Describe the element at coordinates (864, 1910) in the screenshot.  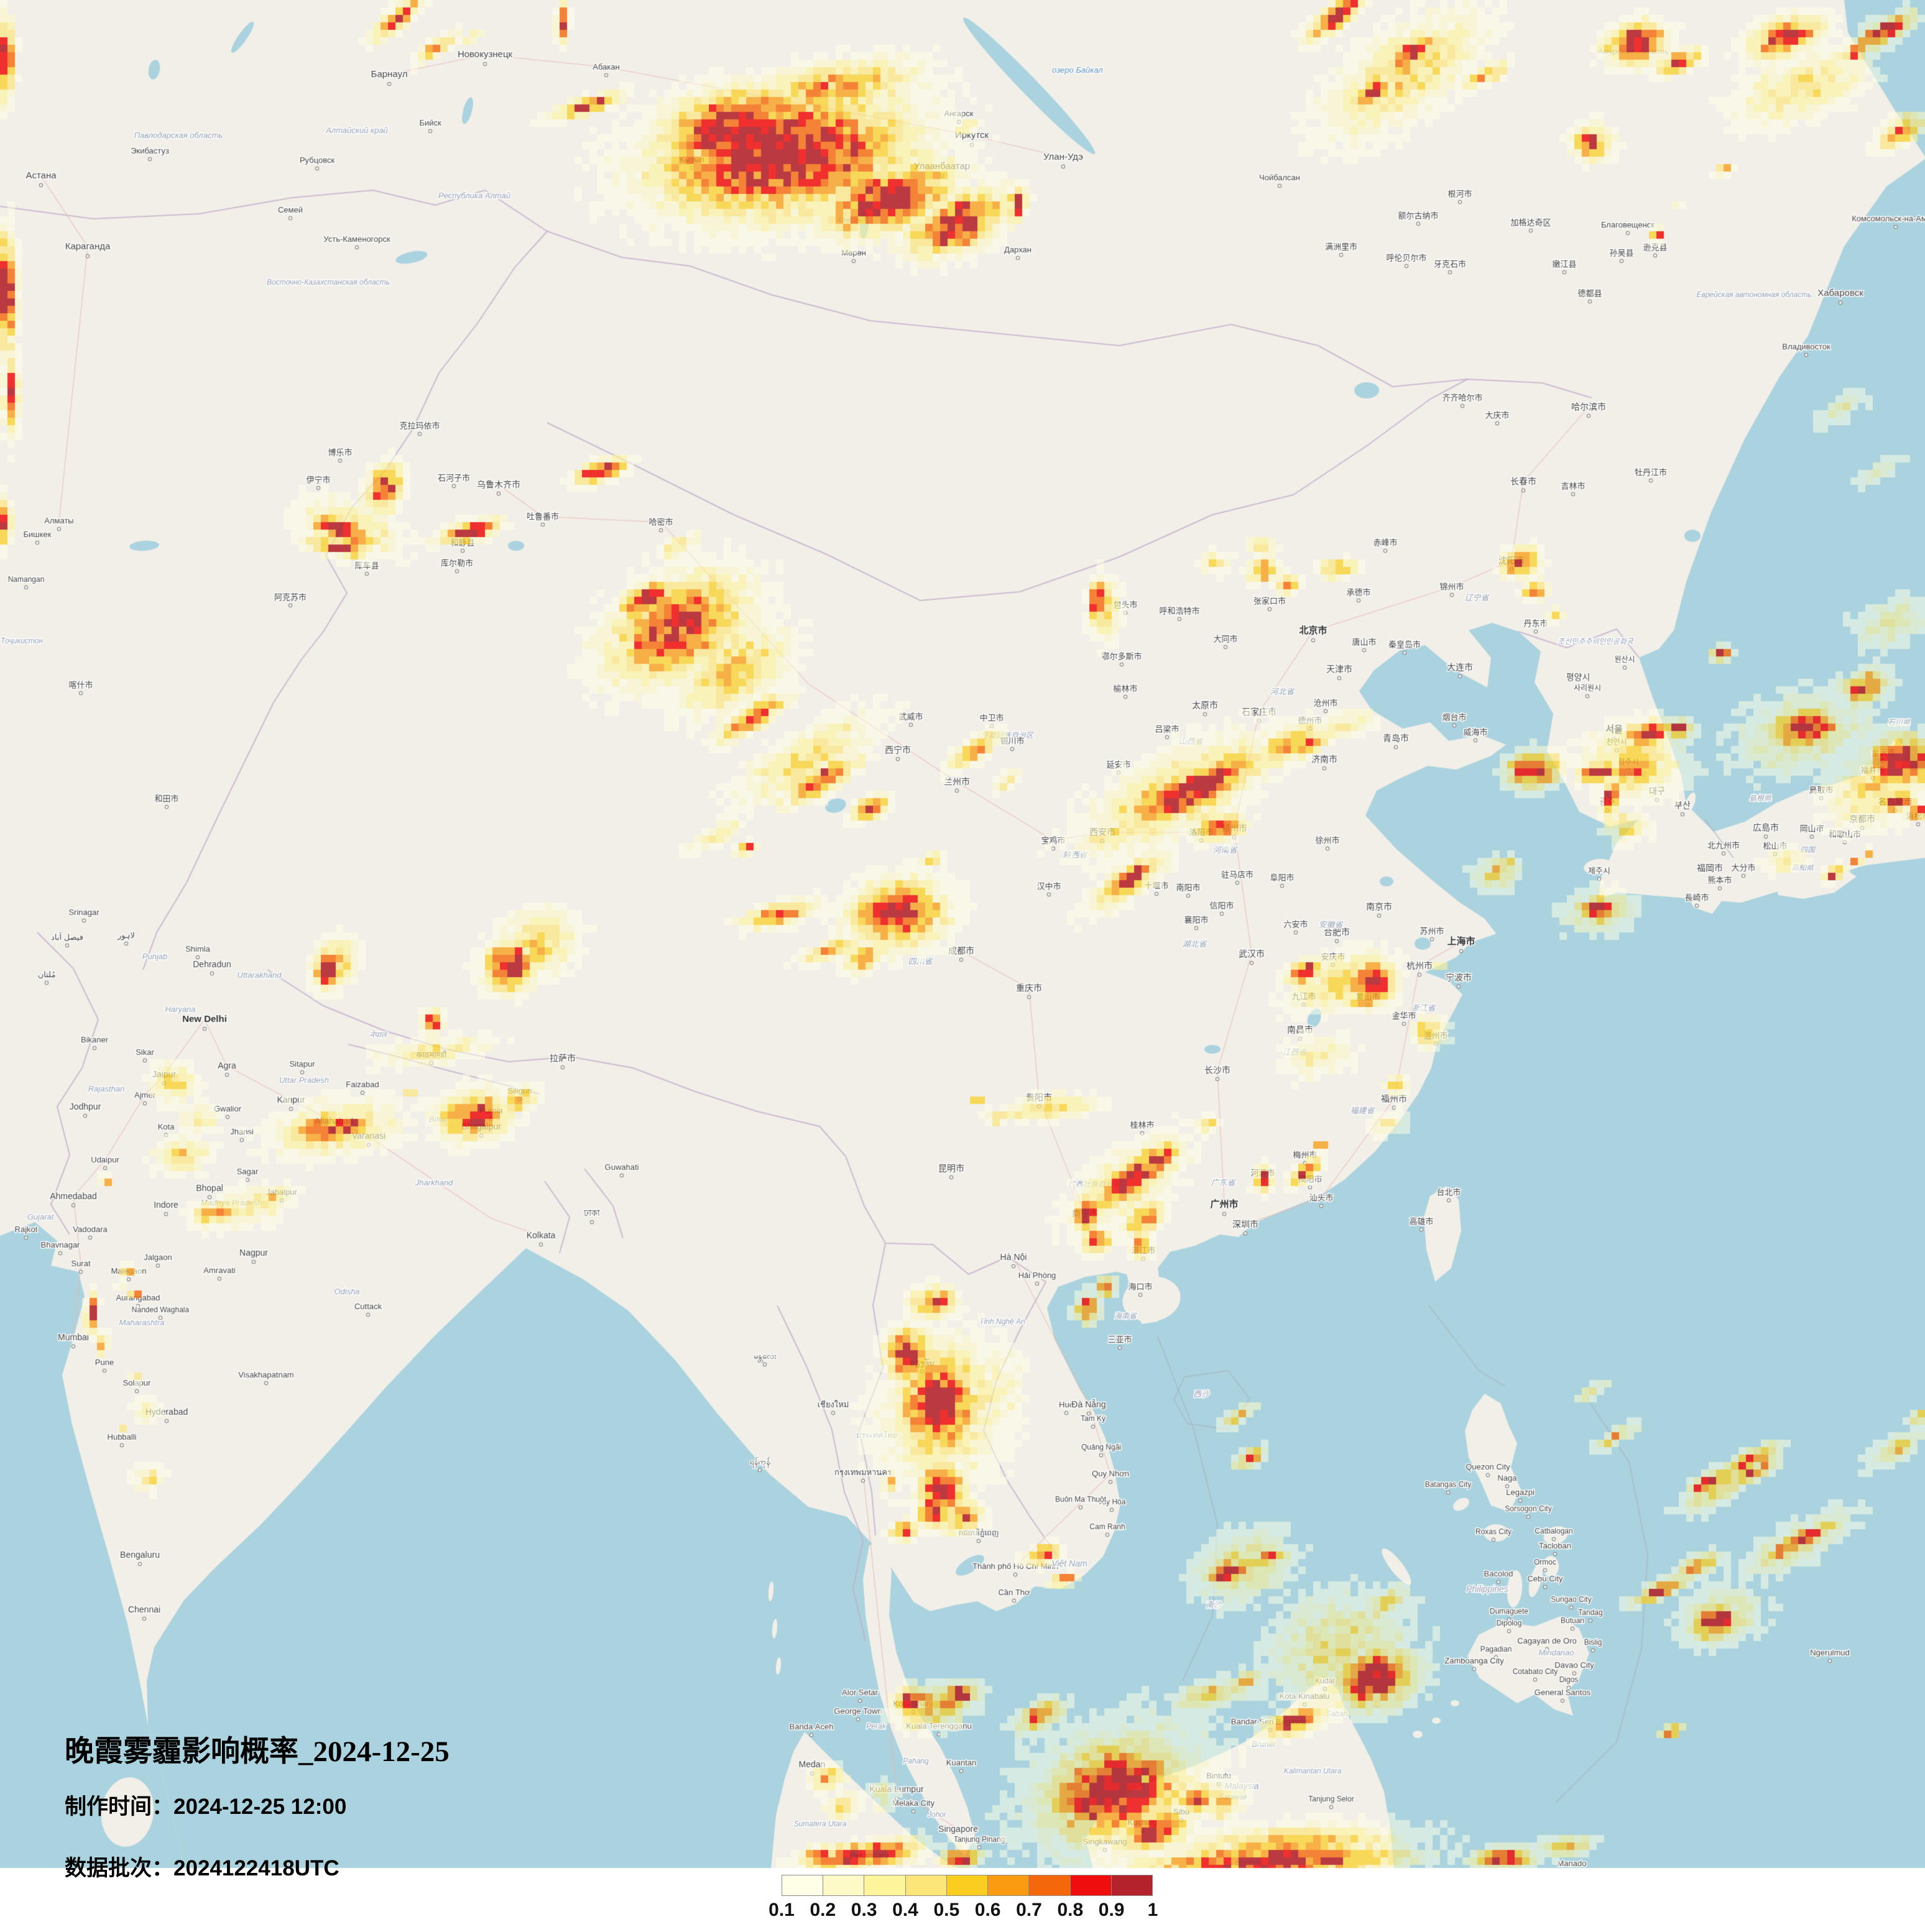
I see `legend-tick-0.3: 0.3` at that location.